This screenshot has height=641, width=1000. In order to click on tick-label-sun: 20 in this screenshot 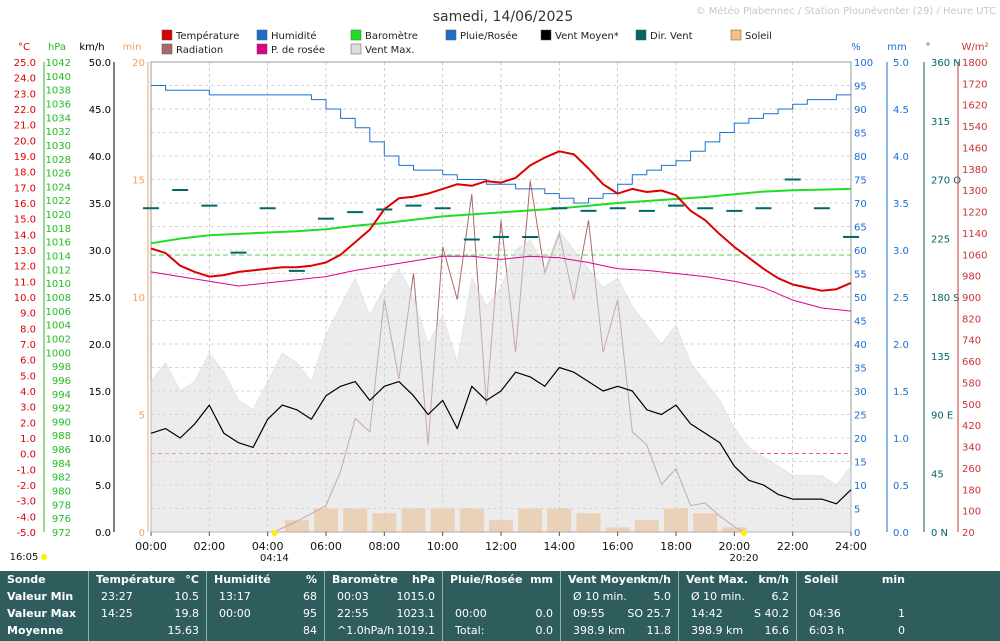, I will do `click(138, 63)`.